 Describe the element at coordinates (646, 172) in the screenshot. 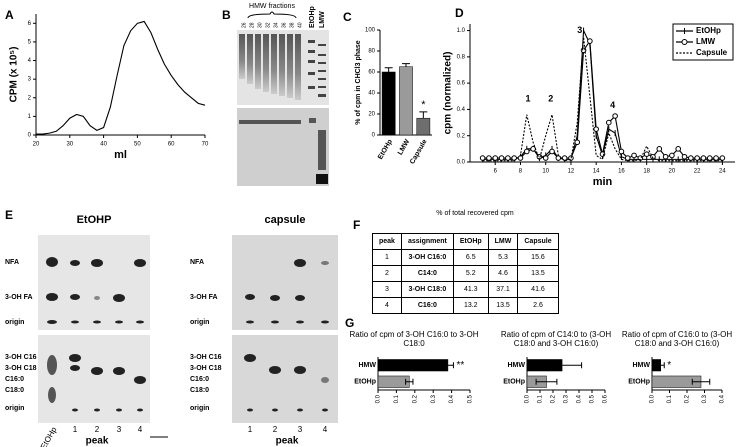

I see `x-tick-label: 18` at that location.